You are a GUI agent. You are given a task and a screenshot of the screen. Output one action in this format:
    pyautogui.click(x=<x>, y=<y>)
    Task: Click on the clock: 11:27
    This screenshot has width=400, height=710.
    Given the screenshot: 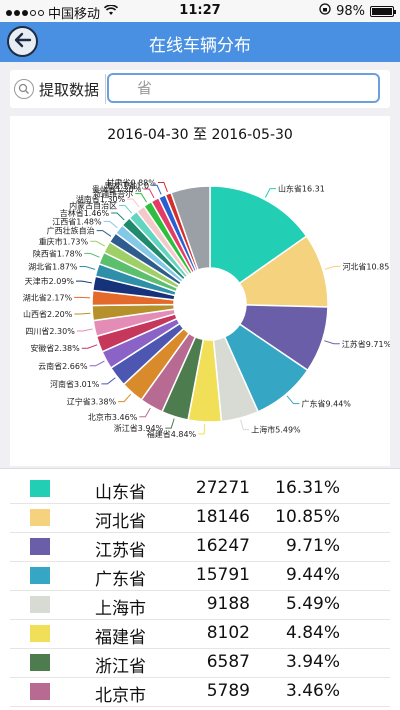 What is the action you would take?
    pyautogui.click(x=200, y=10)
    